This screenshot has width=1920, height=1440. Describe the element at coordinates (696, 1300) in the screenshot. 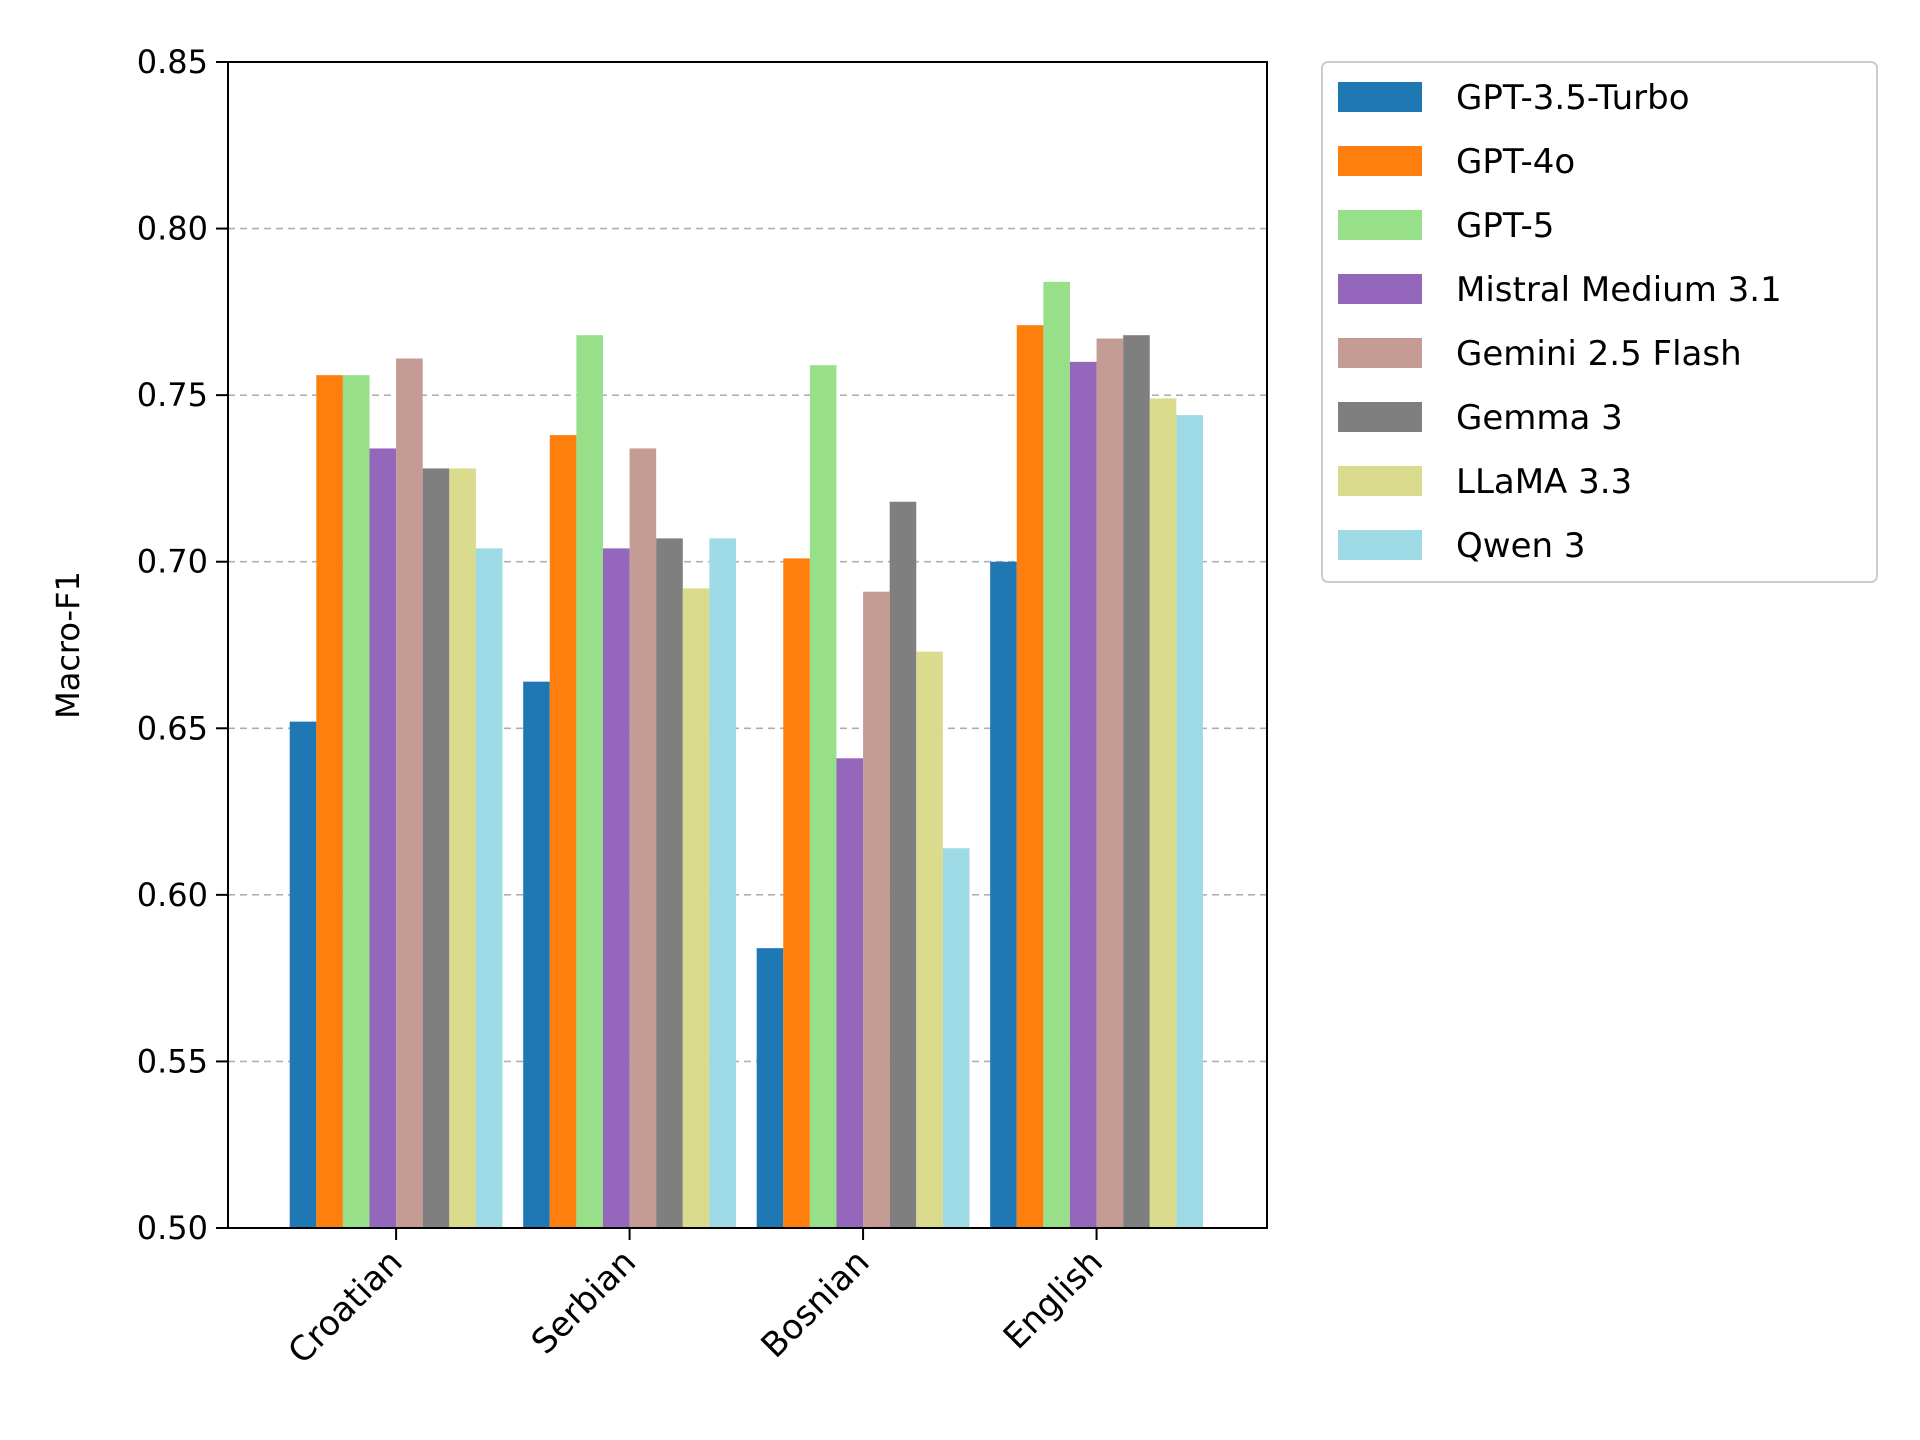

I see `x-axis: Croatian Serbian Bosnian English` at that location.